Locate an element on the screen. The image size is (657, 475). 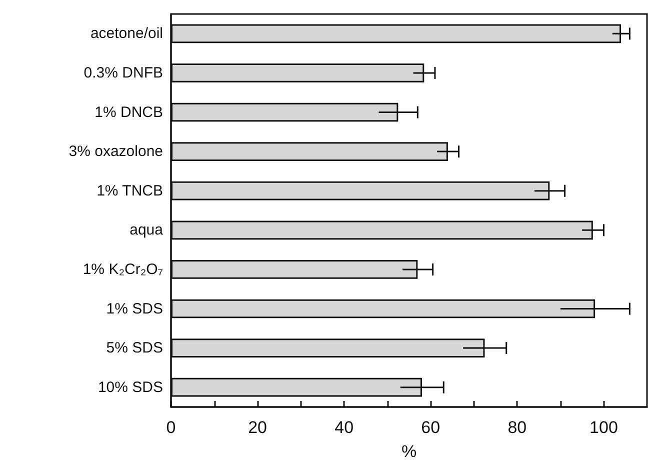
x-tick-label: 0 is located at coordinates (171, 427).